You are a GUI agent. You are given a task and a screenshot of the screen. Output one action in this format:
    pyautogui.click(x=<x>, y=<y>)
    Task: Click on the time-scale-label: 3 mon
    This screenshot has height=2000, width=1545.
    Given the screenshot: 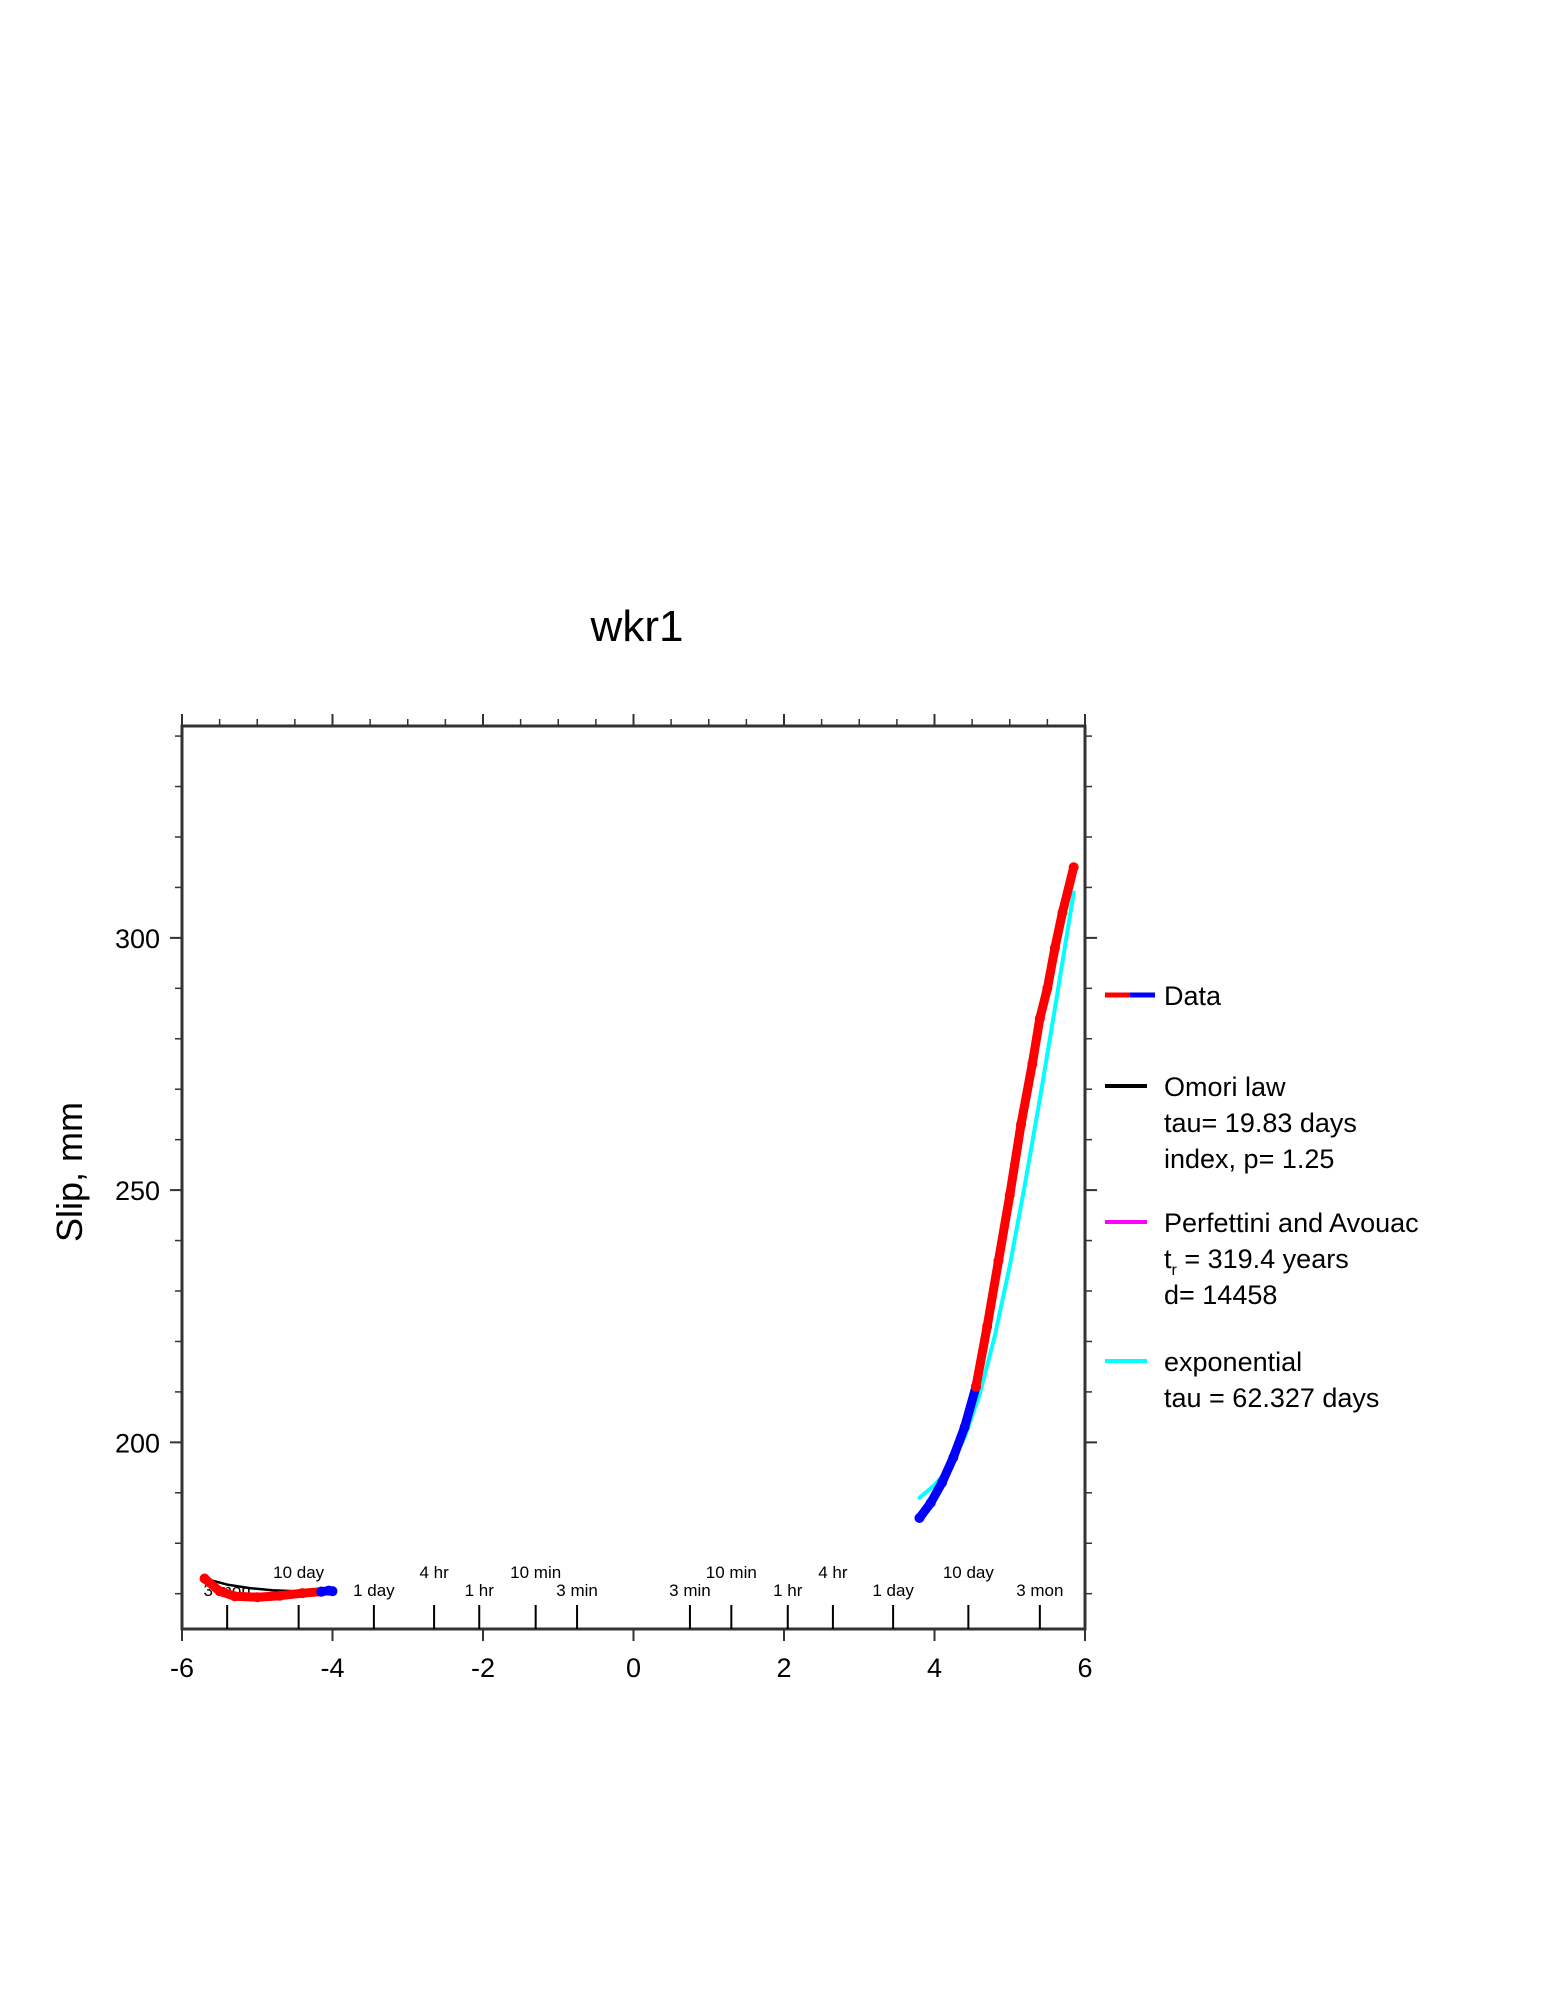 What is the action you would take?
    pyautogui.click(x=1039, y=1590)
    